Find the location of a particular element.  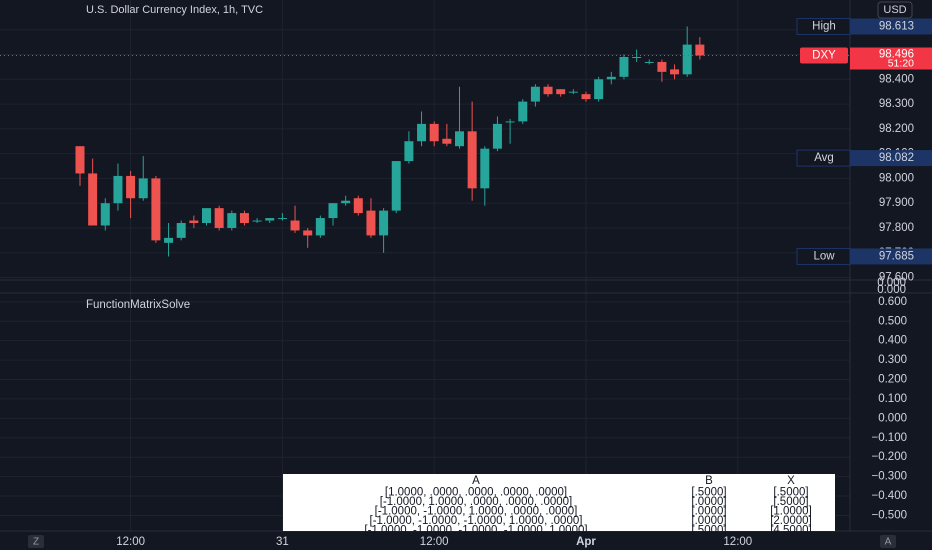

y-tick-label: 0.400 is located at coordinates (892, 341).